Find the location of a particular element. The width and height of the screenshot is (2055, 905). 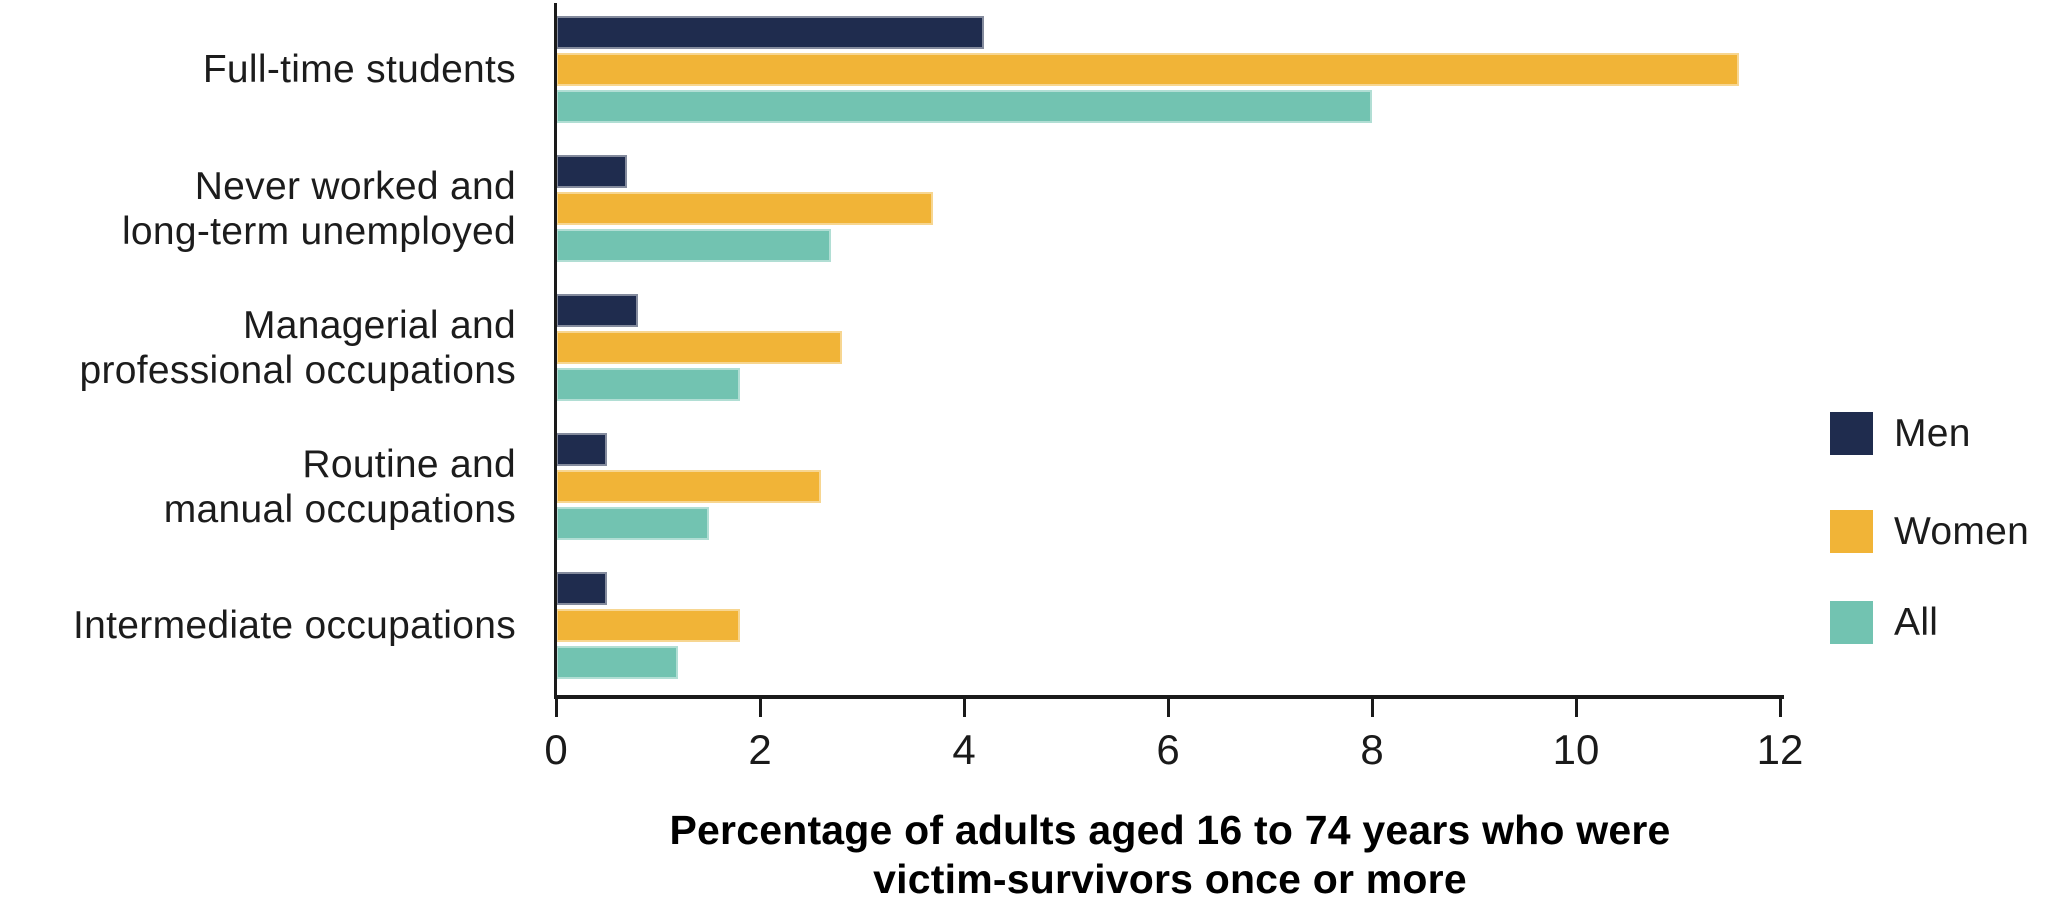

category-label-never-worked-and-long-term-unemployed: Never worked and long-term unemployed is located at coordinates (258, 209).